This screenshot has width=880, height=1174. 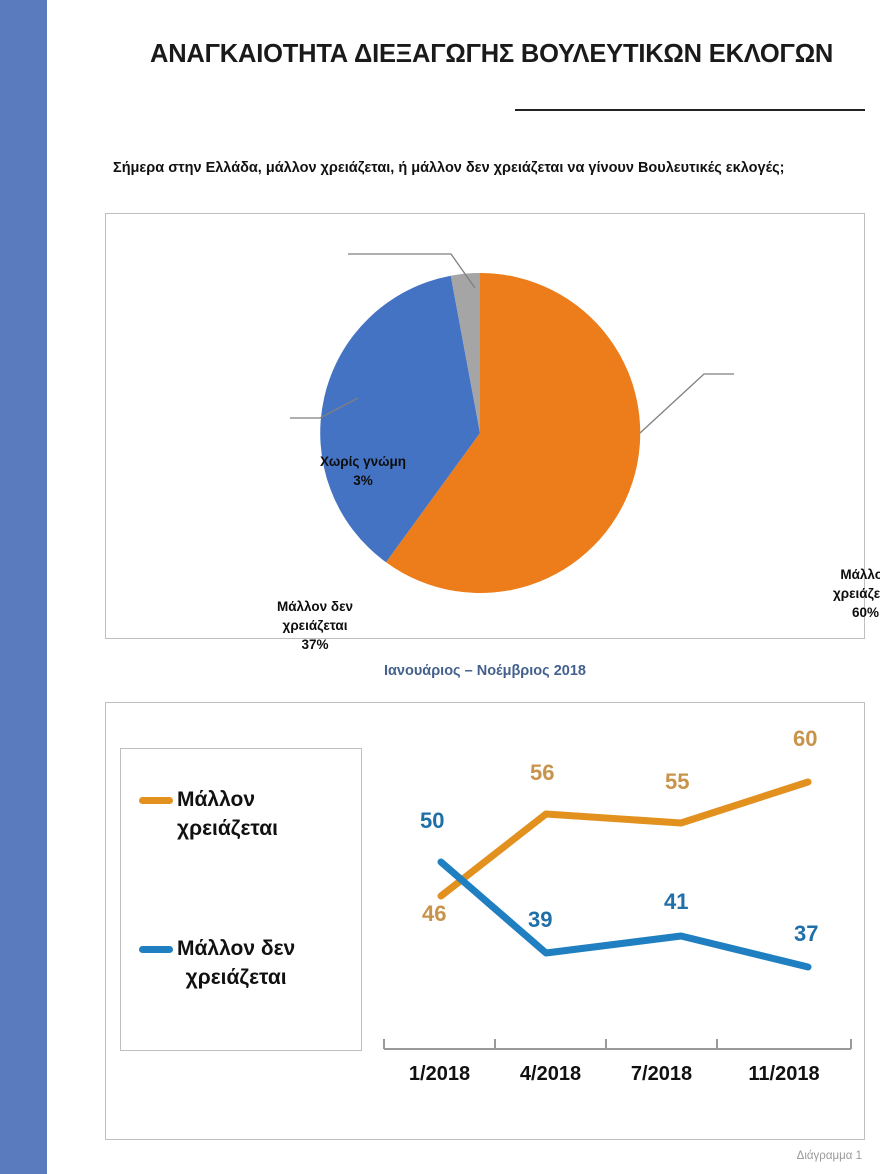 I want to click on pie-slice-yes, so click(x=513, y=432).